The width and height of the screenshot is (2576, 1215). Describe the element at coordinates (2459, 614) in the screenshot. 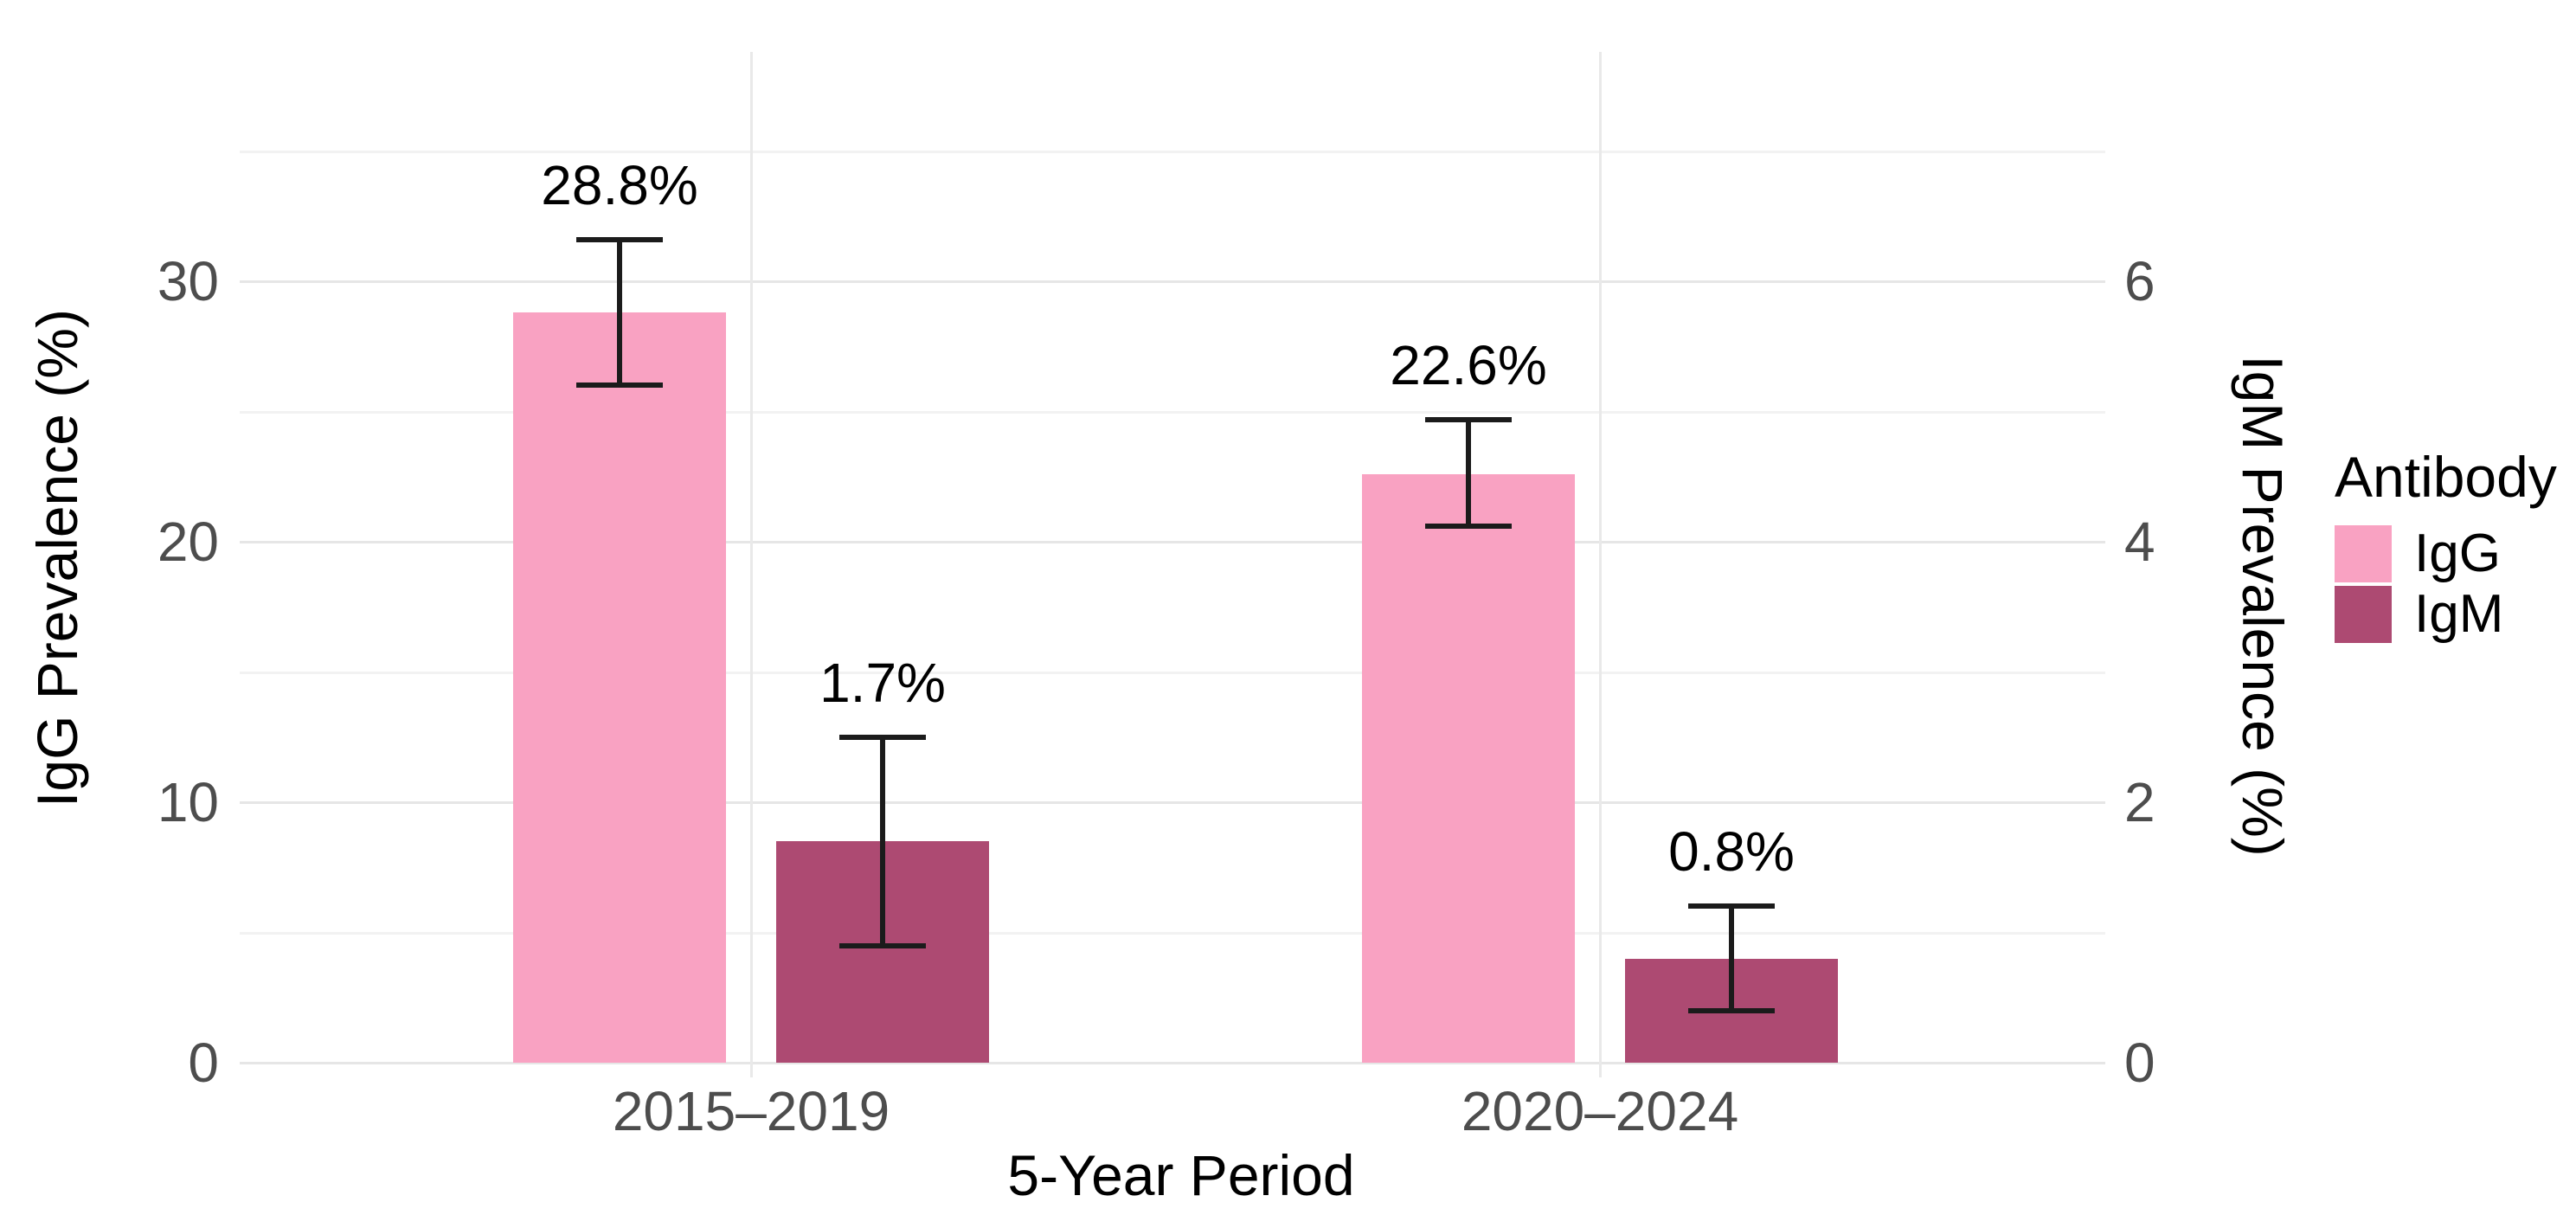

I see `legend-label: IgM` at that location.